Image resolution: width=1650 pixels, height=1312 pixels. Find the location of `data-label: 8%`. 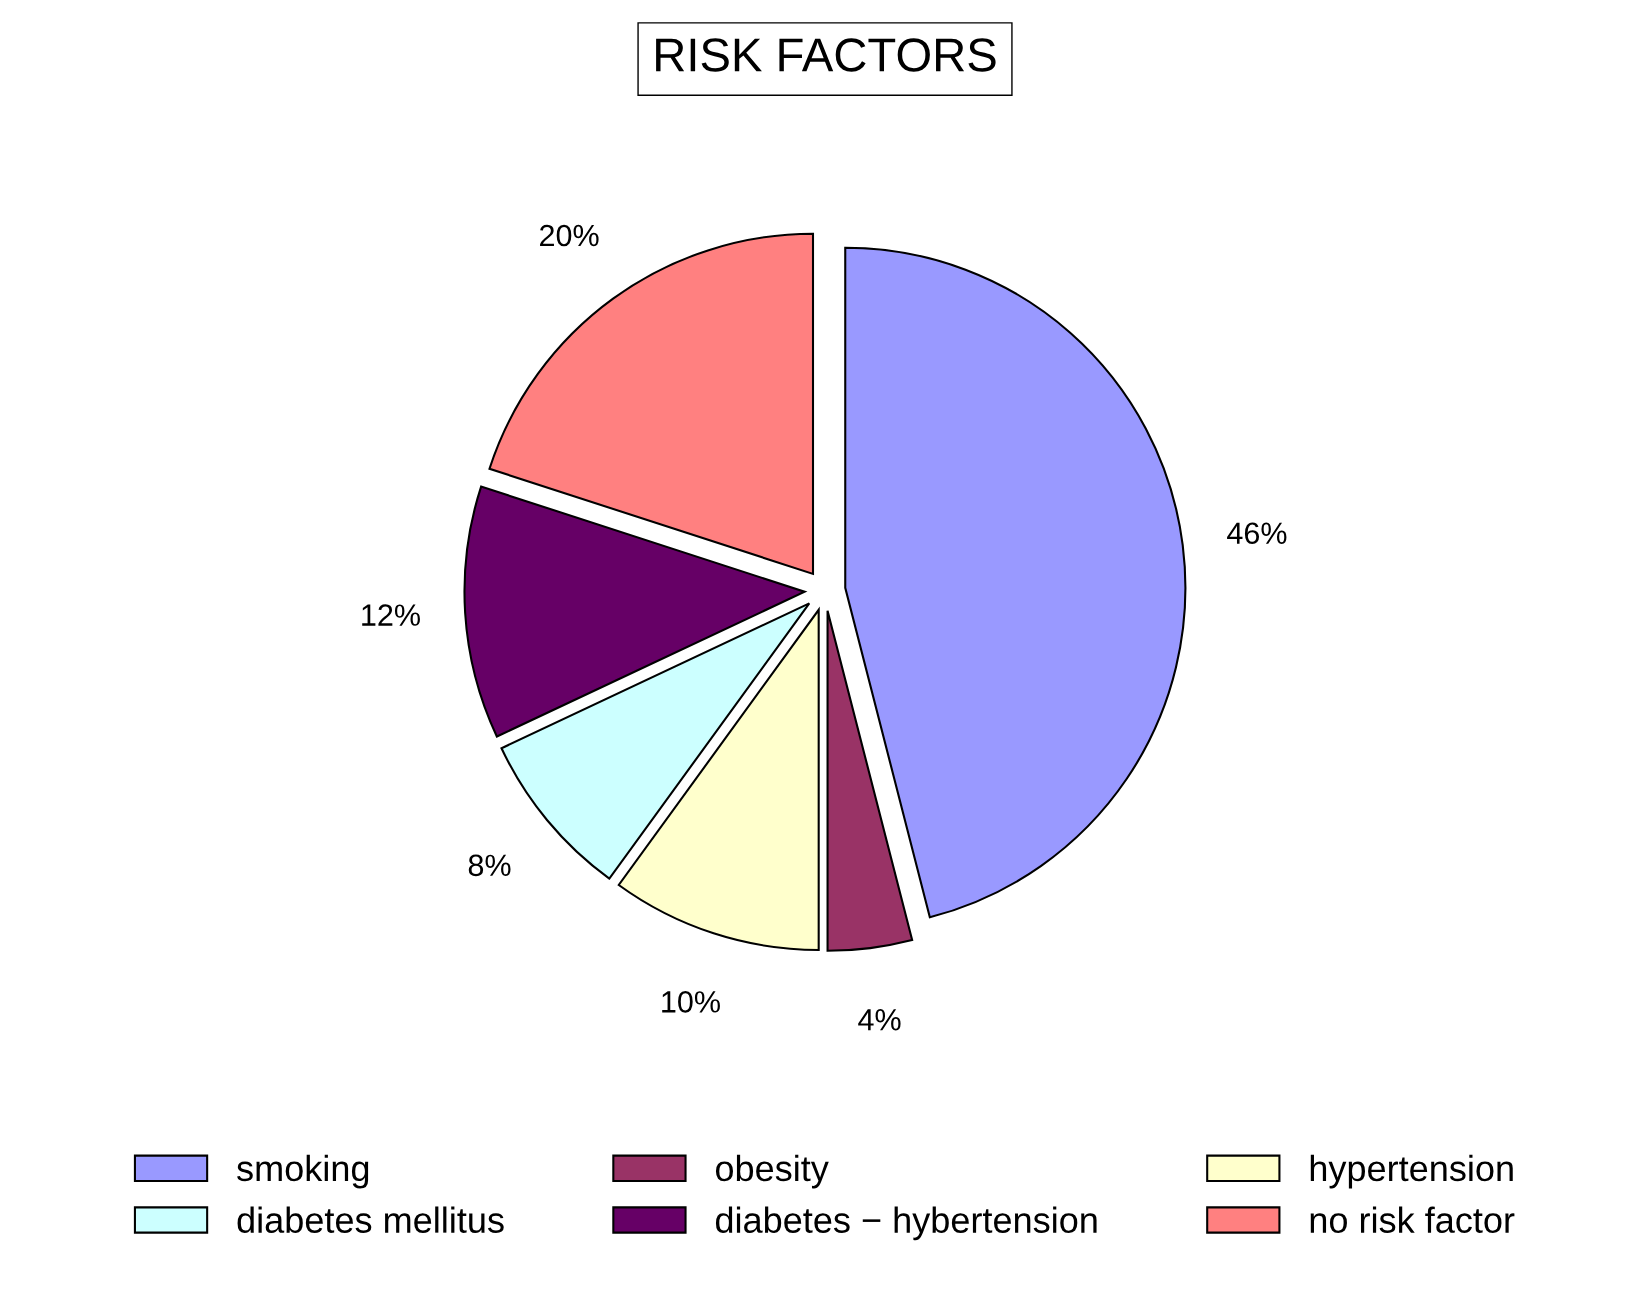

data-label: 8% is located at coordinates (489, 865).